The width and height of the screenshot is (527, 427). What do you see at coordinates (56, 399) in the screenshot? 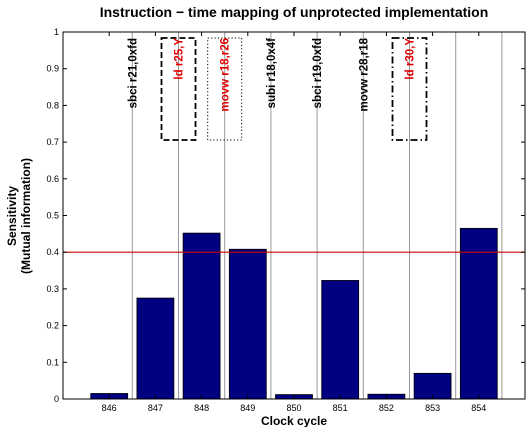
I see `y-tick-label: 0` at bounding box center [56, 399].